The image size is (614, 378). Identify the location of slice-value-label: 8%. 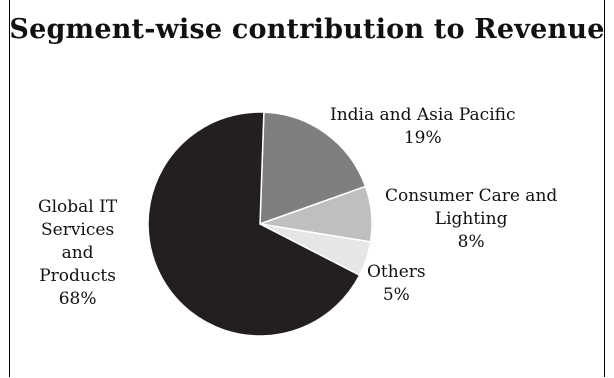
(471, 242).